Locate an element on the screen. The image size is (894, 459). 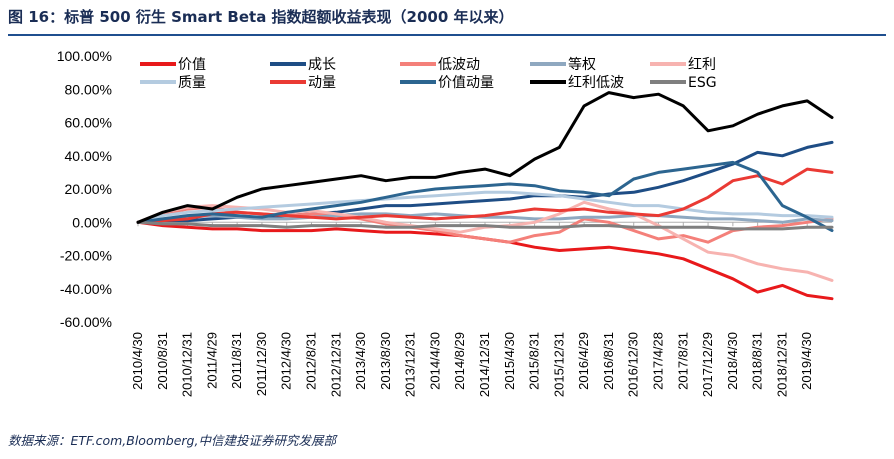
x-tick-label: 2014/8/29 is located at coordinates (459, 361).